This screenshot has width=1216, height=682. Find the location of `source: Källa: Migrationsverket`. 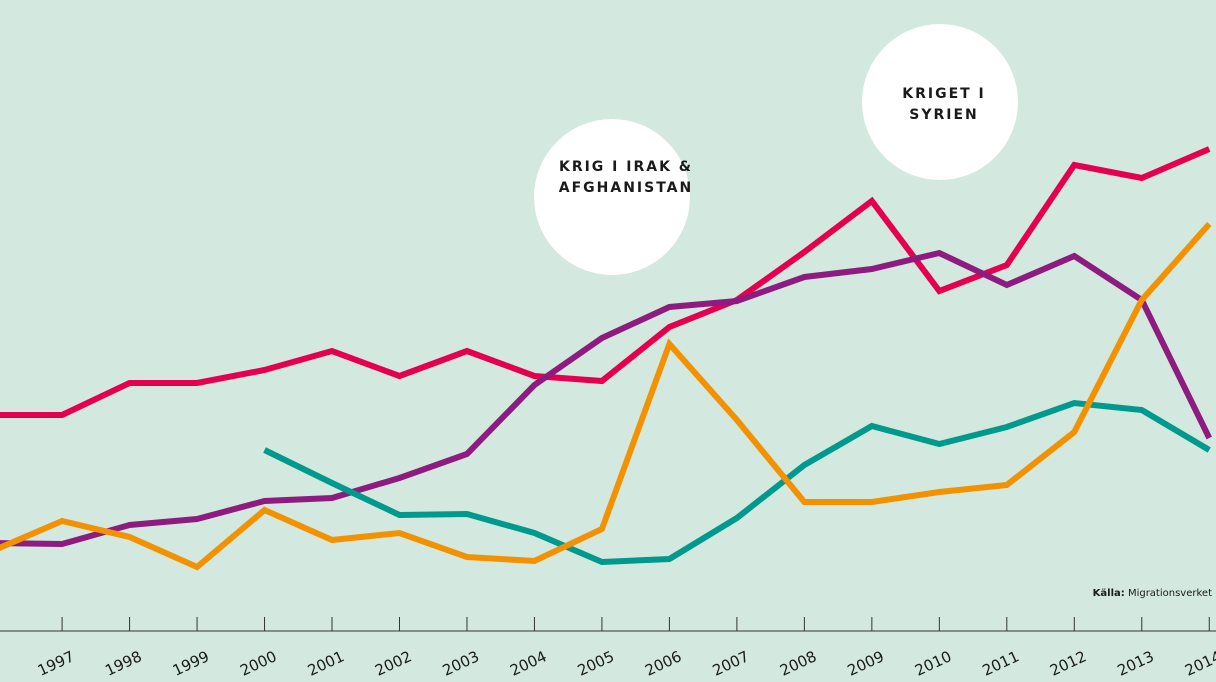

source: Källa: Migrationsverket is located at coordinates (1152, 593).